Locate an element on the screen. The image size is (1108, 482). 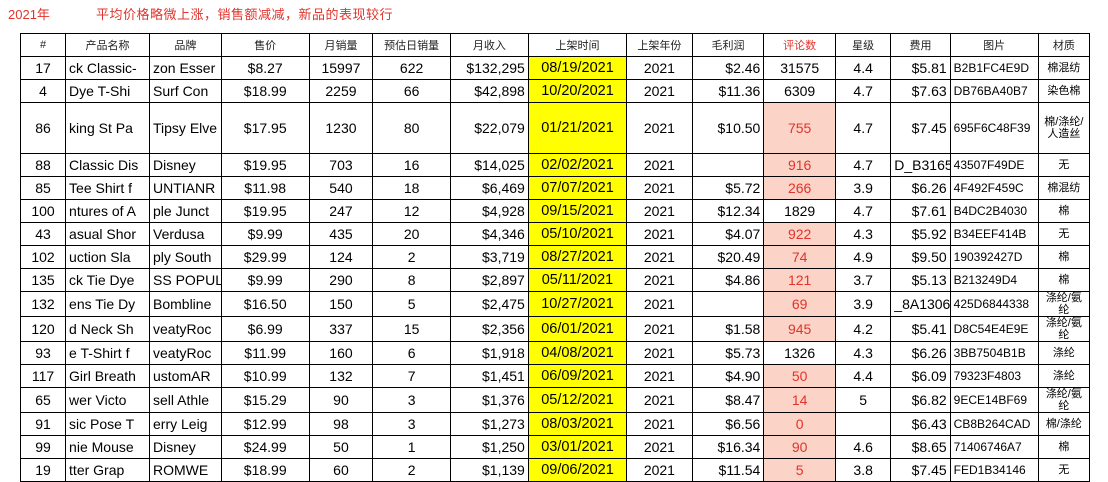
cell-gross-profit: $5.72 is located at coordinates (728, 188).